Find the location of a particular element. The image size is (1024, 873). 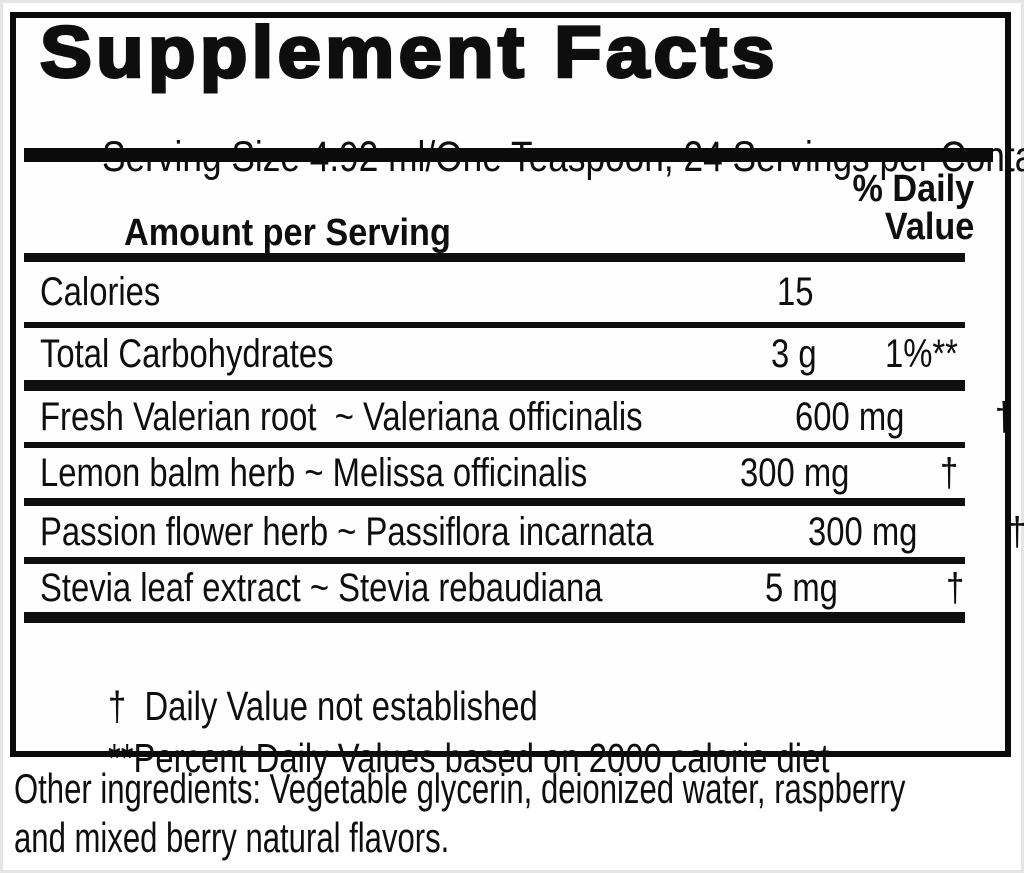

nutrient-row-carbohydrates: Total Carbohydrates 3 g 1%** is located at coordinates (499, 354).